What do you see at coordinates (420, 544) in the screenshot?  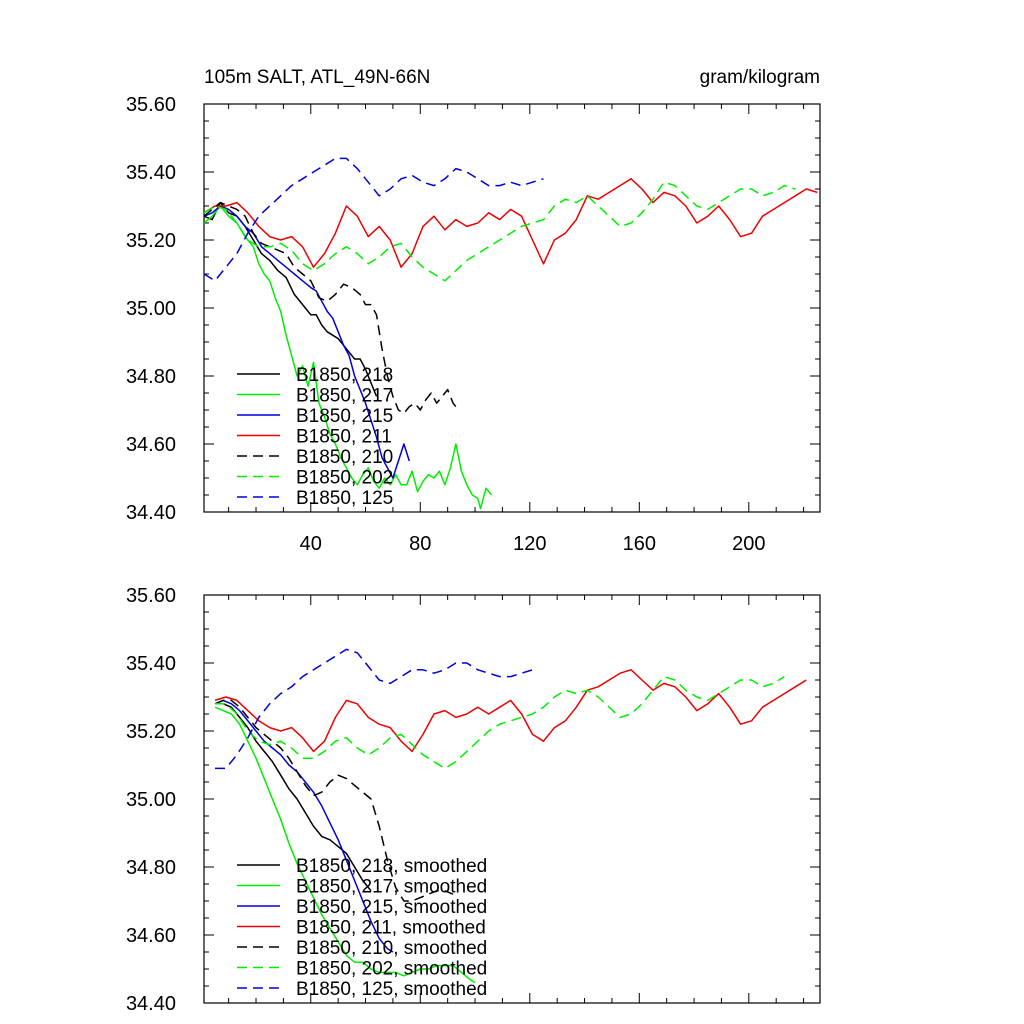 I see `x-tick-label: 80` at bounding box center [420, 544].